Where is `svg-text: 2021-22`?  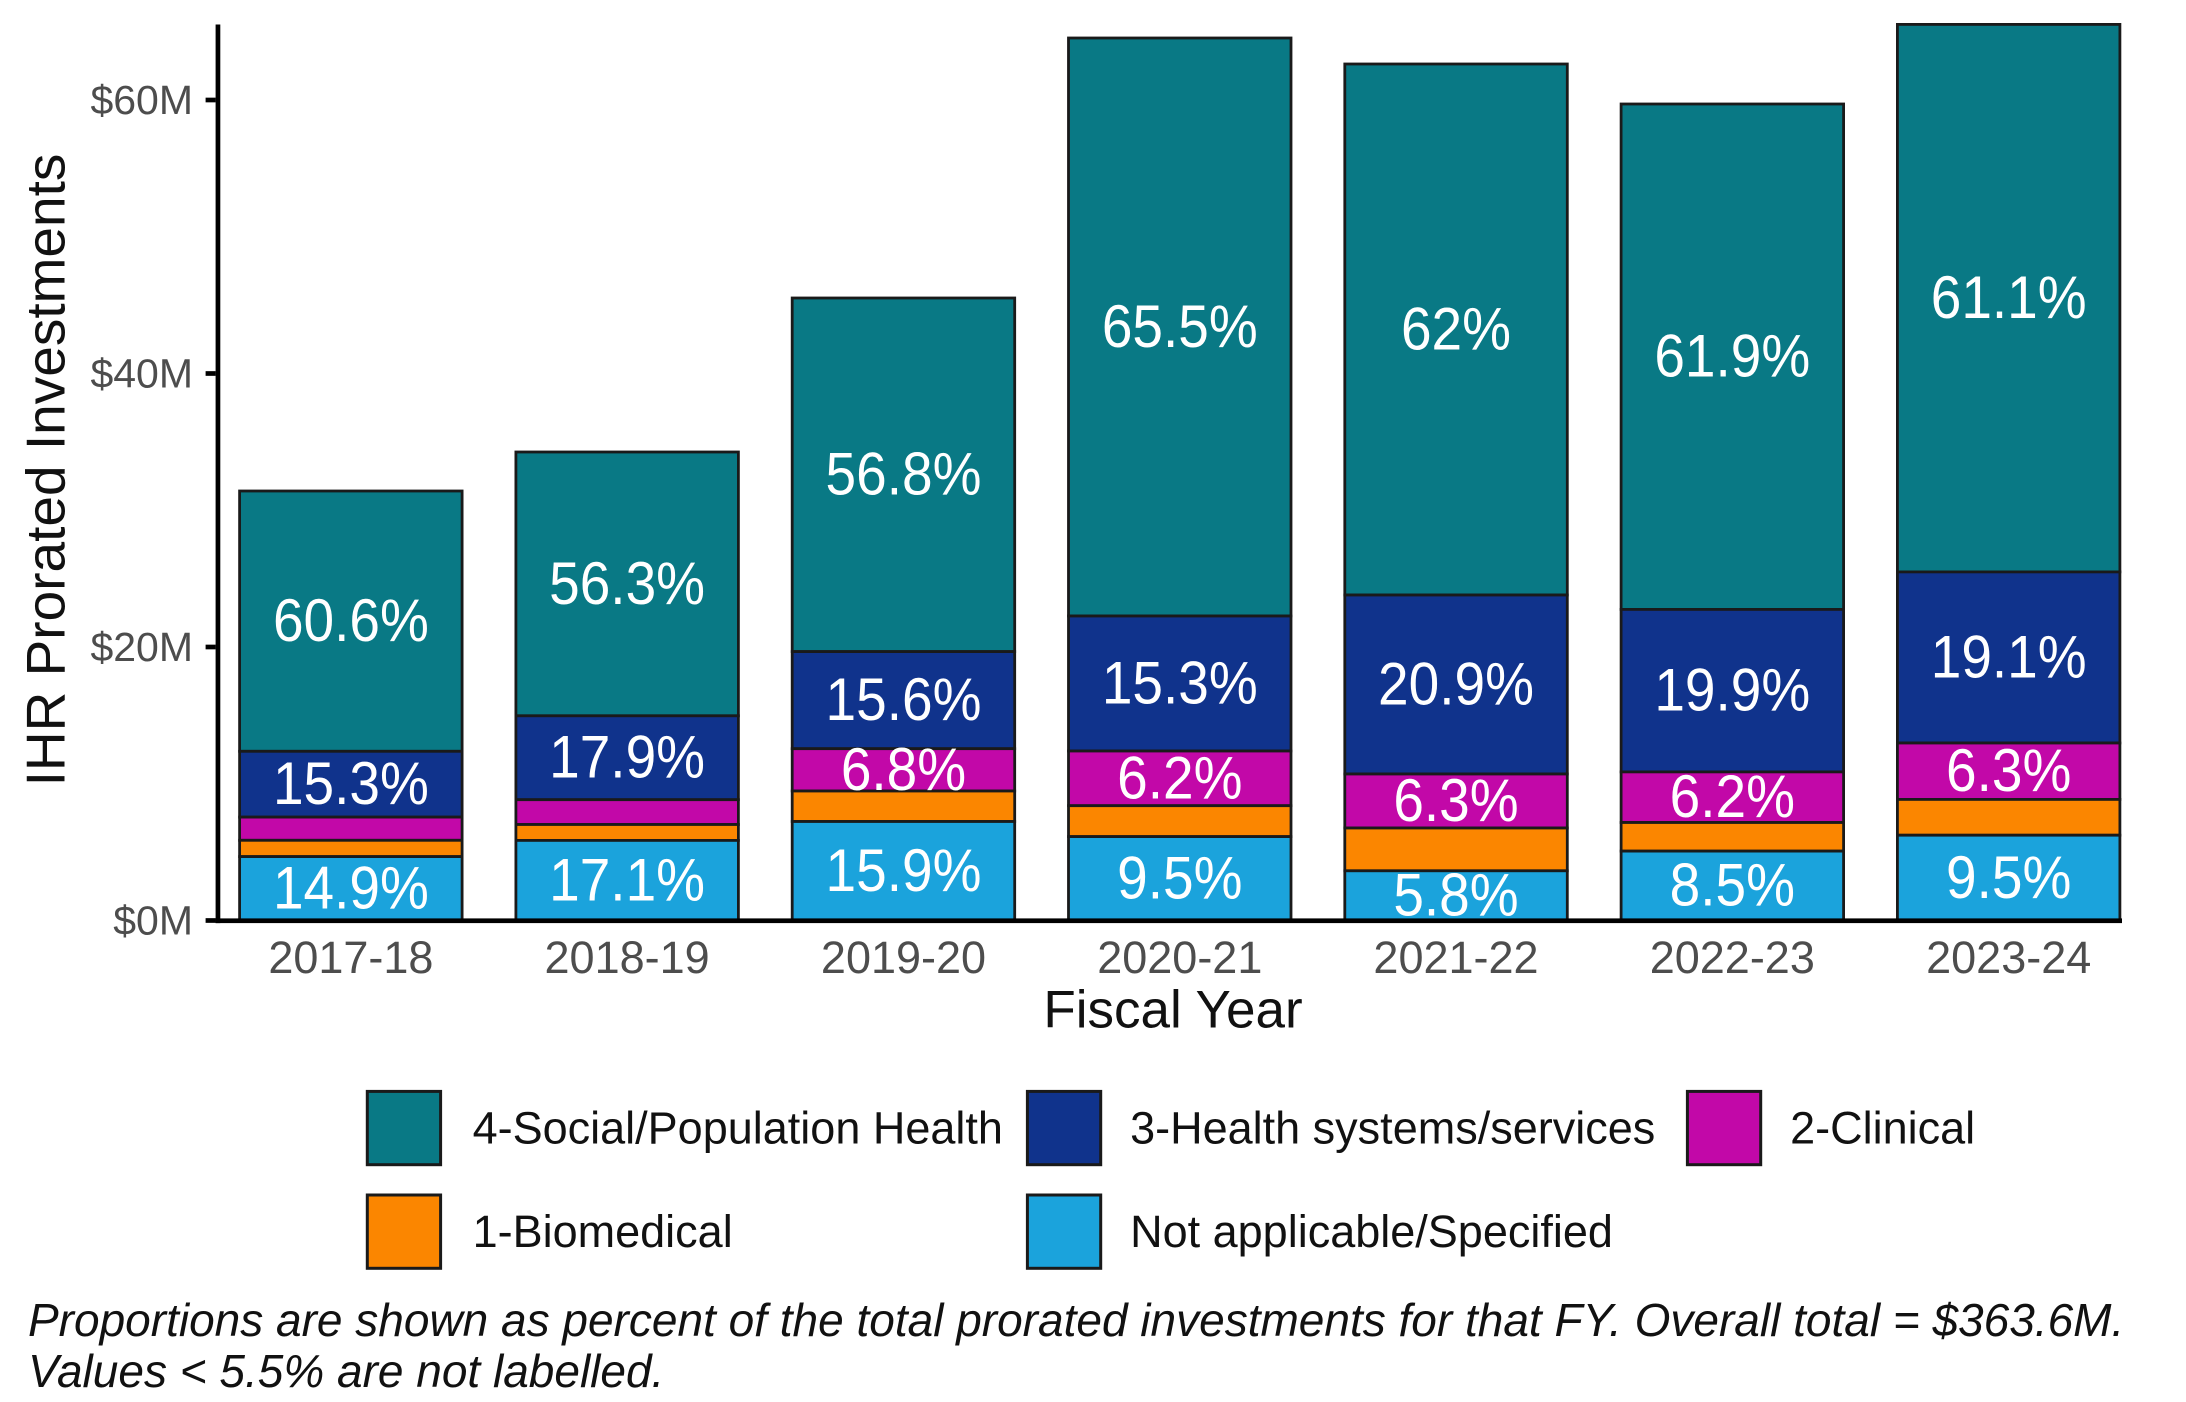
svg-text: 2021-22 is located at coordinates (1455, 957).